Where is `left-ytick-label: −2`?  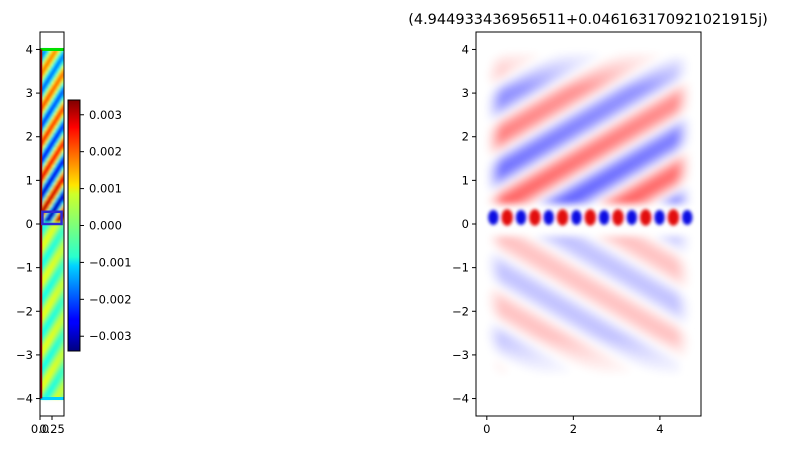
left-ytick-label: −2 is located at coordinates (24, 311).